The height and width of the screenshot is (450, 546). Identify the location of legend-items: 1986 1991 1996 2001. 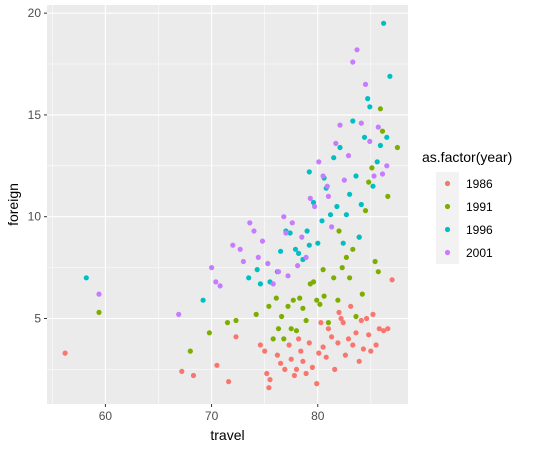
(464, 218).